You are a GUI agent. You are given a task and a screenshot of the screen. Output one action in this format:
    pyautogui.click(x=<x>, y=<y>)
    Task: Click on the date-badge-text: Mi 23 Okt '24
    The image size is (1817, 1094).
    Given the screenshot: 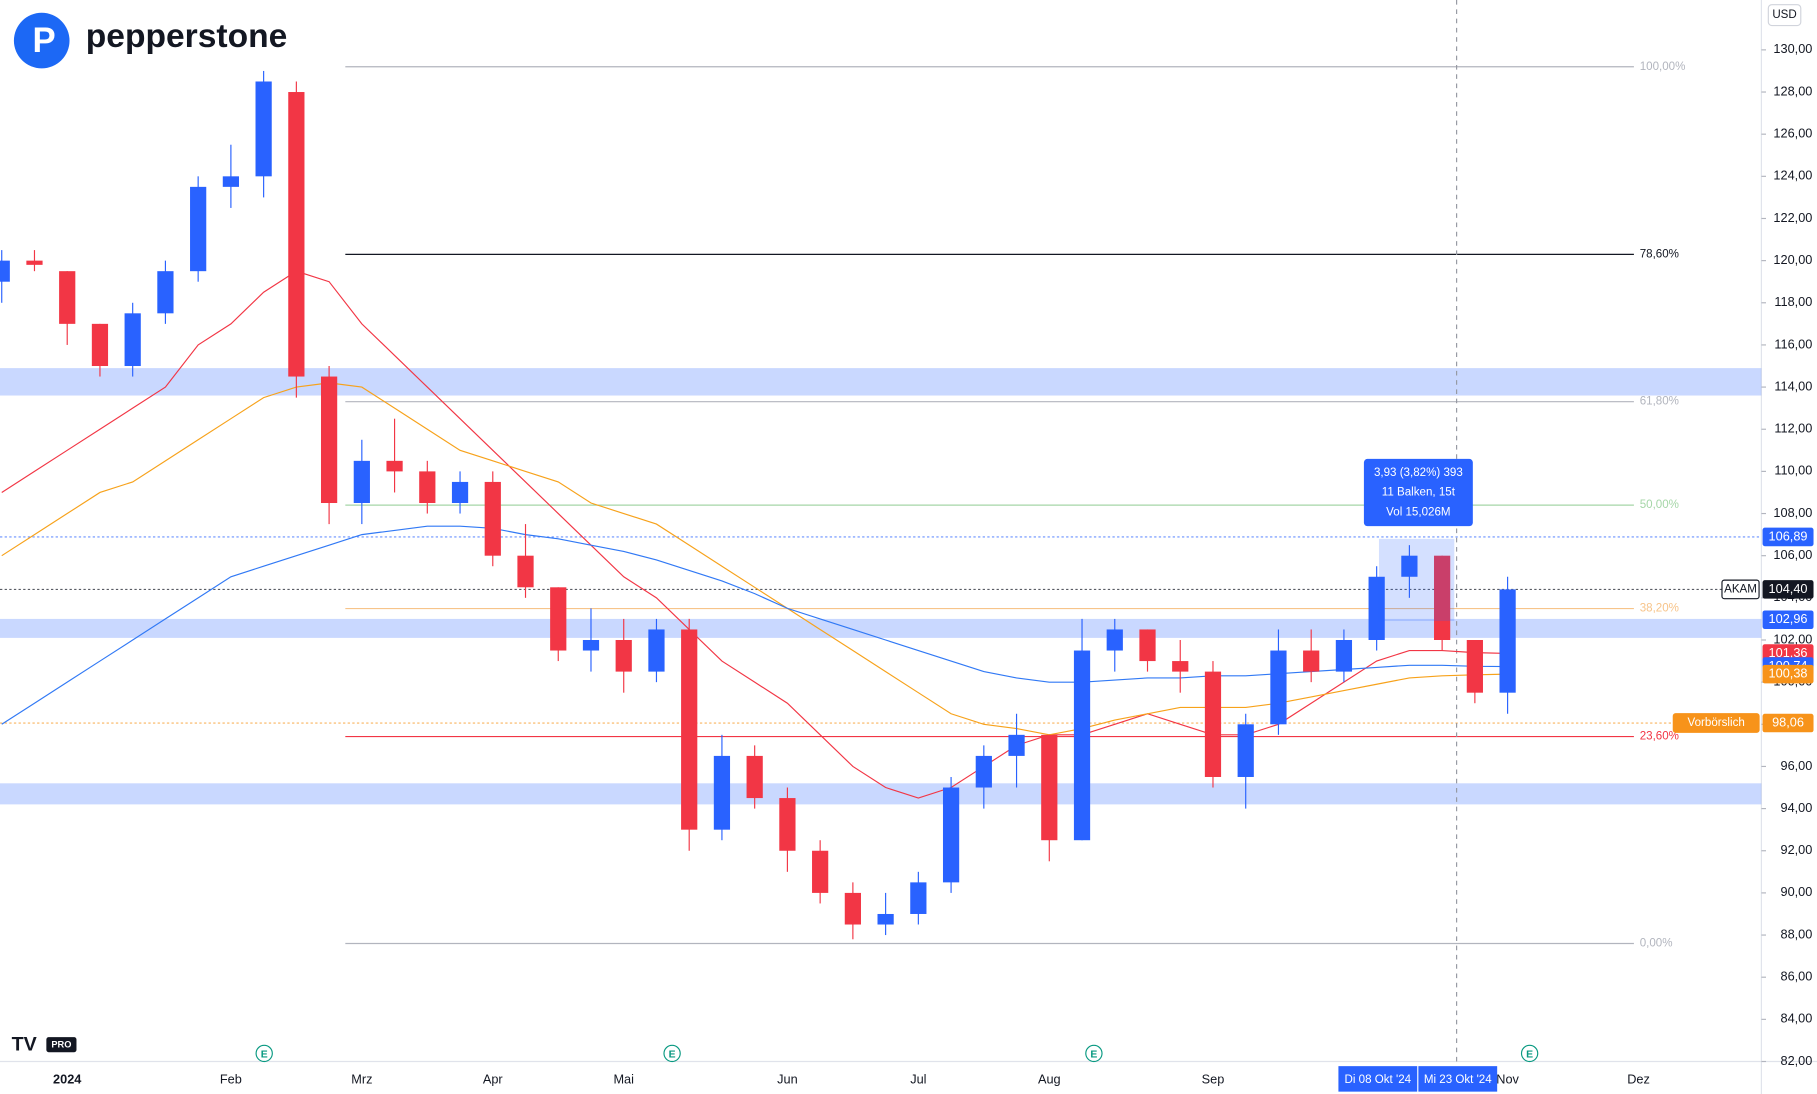 What is the action you would take?
    pyautogui.click(x=1458, y=1080)
    